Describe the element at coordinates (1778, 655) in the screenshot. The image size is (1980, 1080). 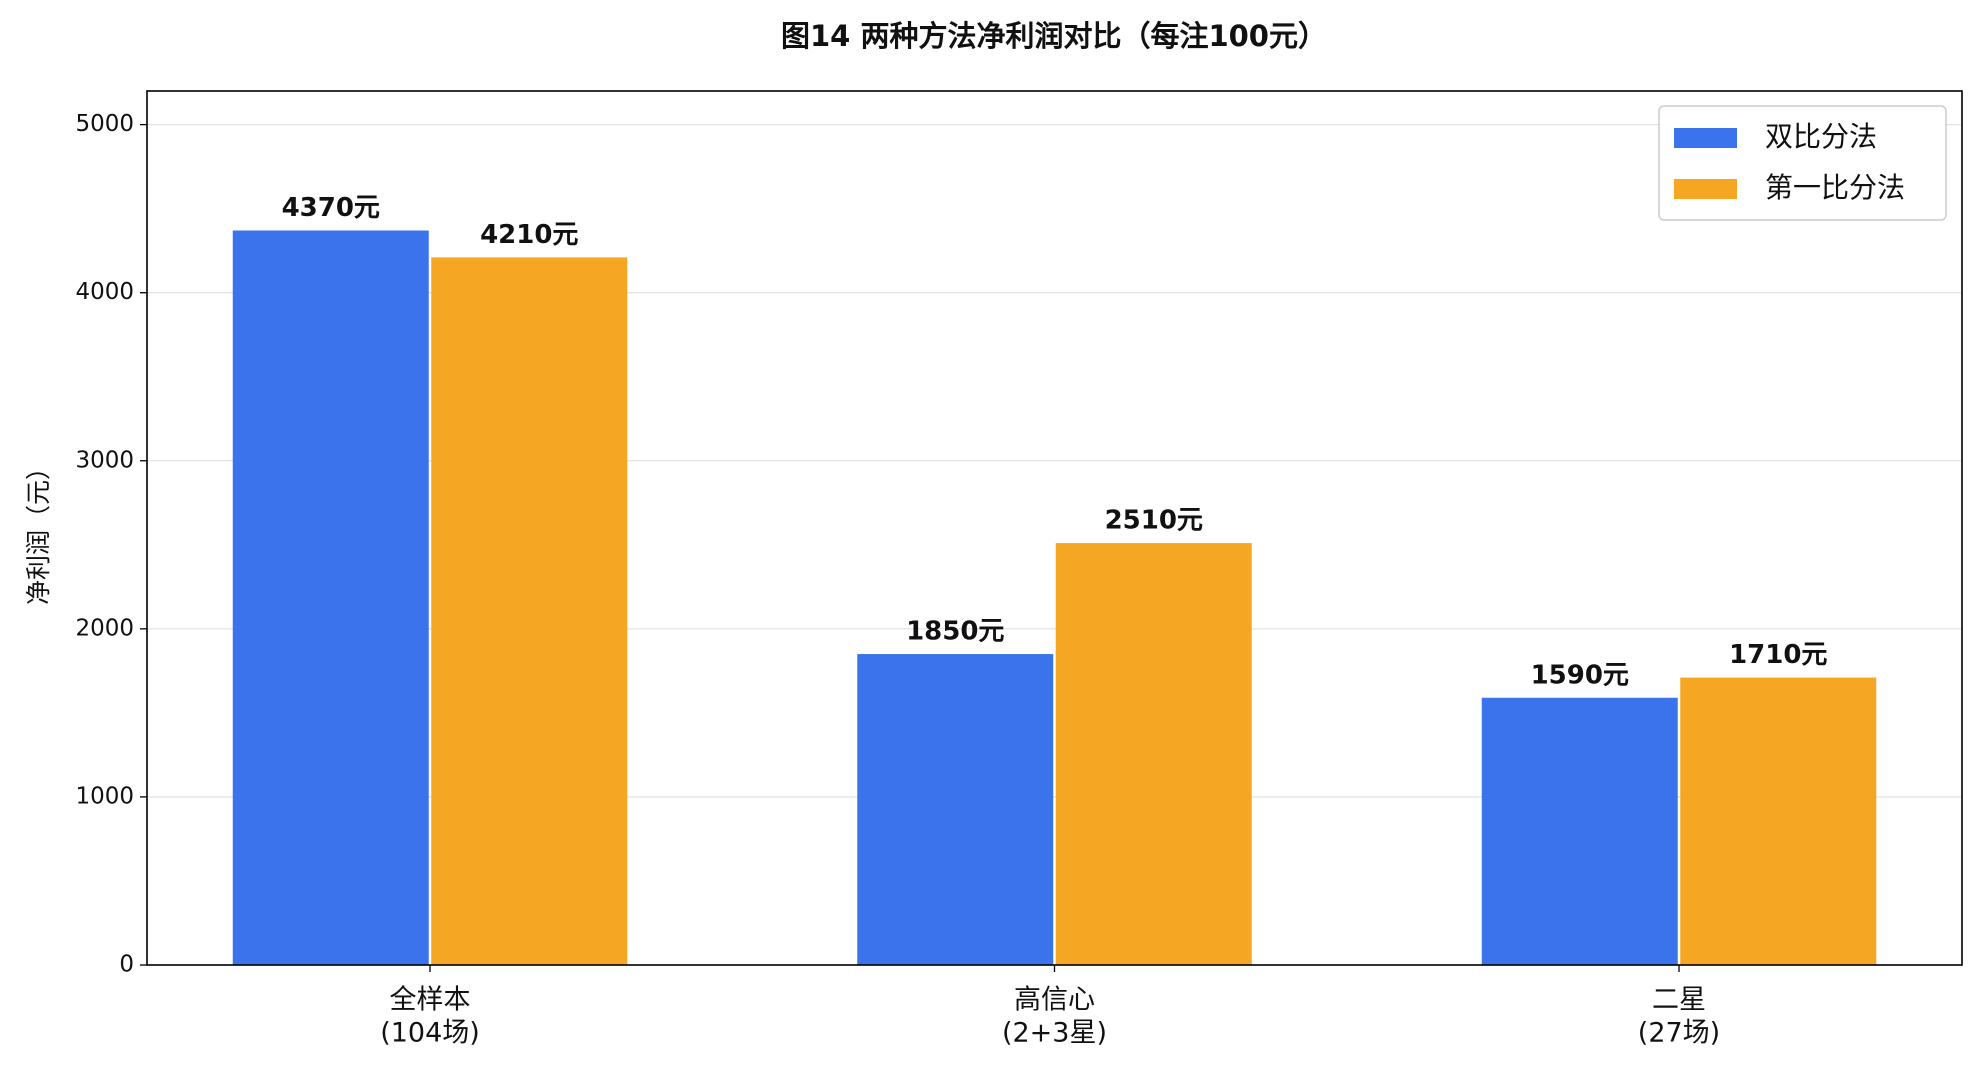
I see `value-label: 1710元` at that location.